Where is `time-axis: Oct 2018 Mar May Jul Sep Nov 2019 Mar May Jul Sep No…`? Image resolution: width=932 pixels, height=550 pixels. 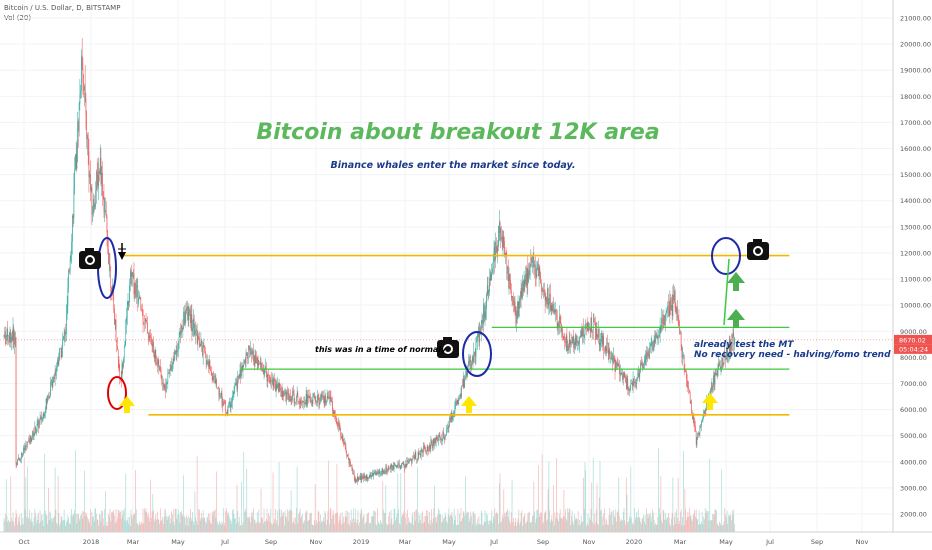
time-axis: Oct 2018 Mar May Jul Sep Nov 2019 Mar May Jul Sep No… is located at coordinates (443, 542).